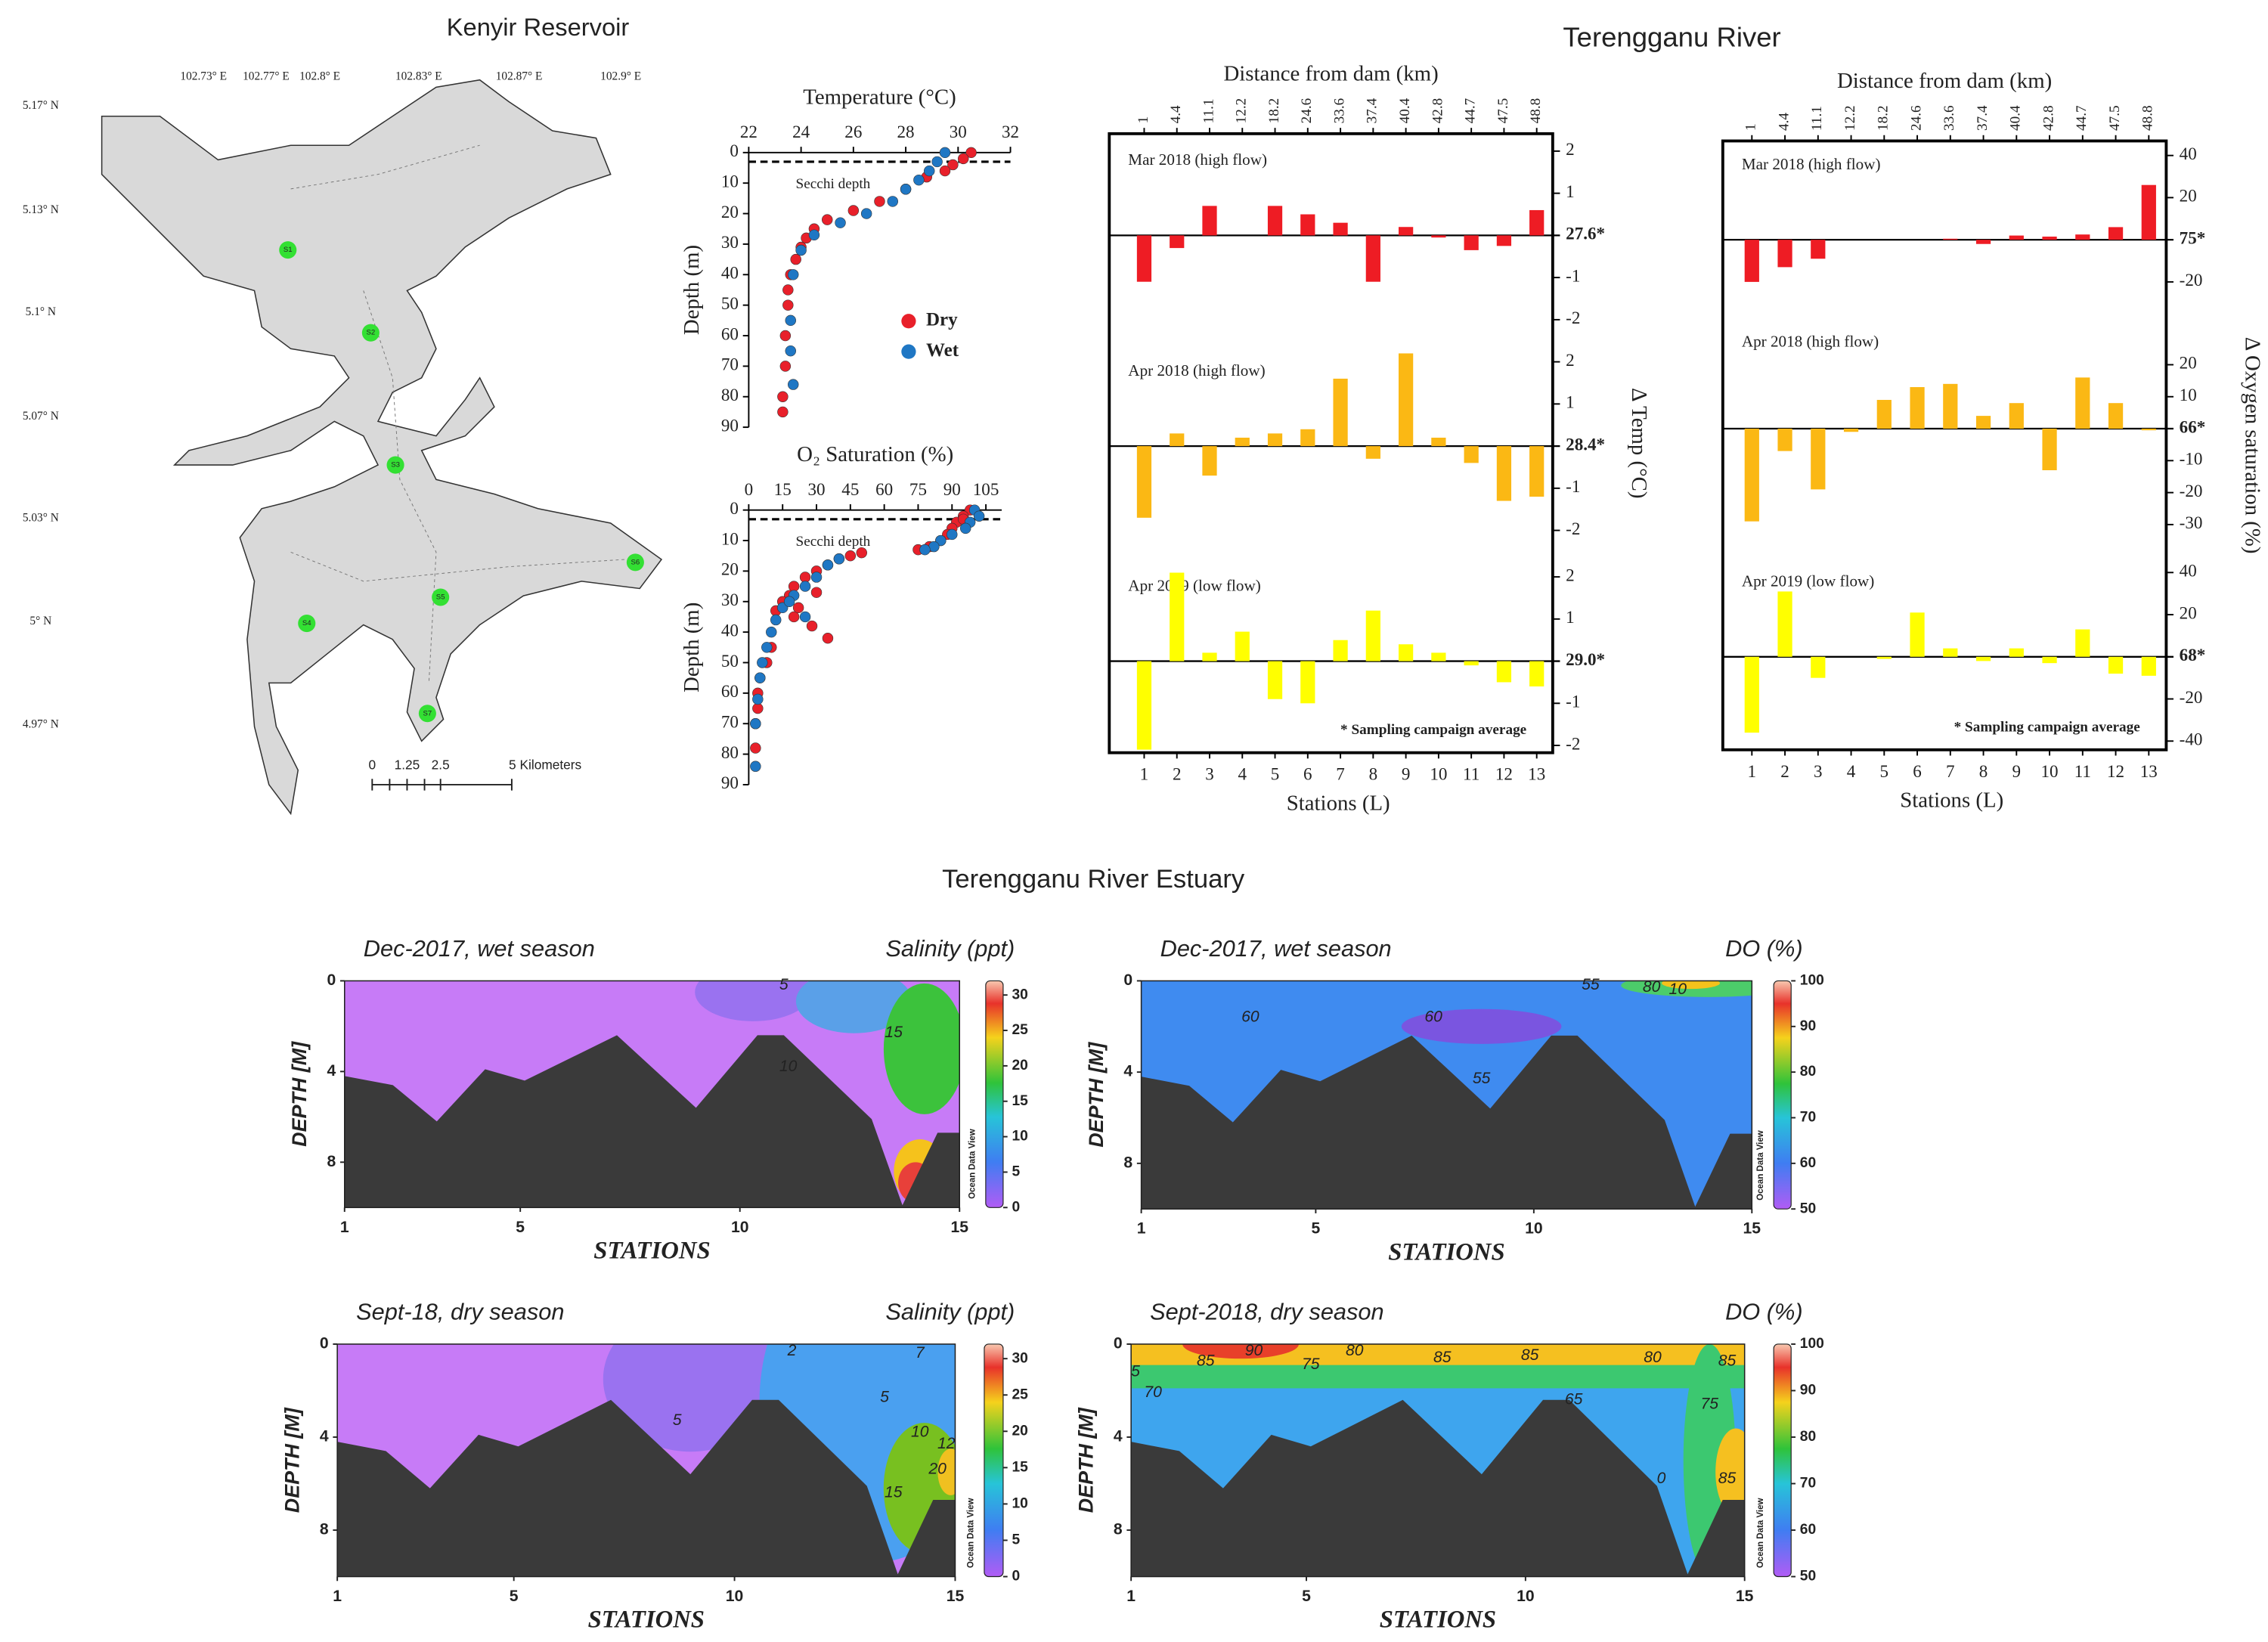 The height and width of the screenshot is (1642, 2268). Describe the element at coordinates (2048, 118) in the screenshot. I see `top-tick-label: 42.8` at that location.